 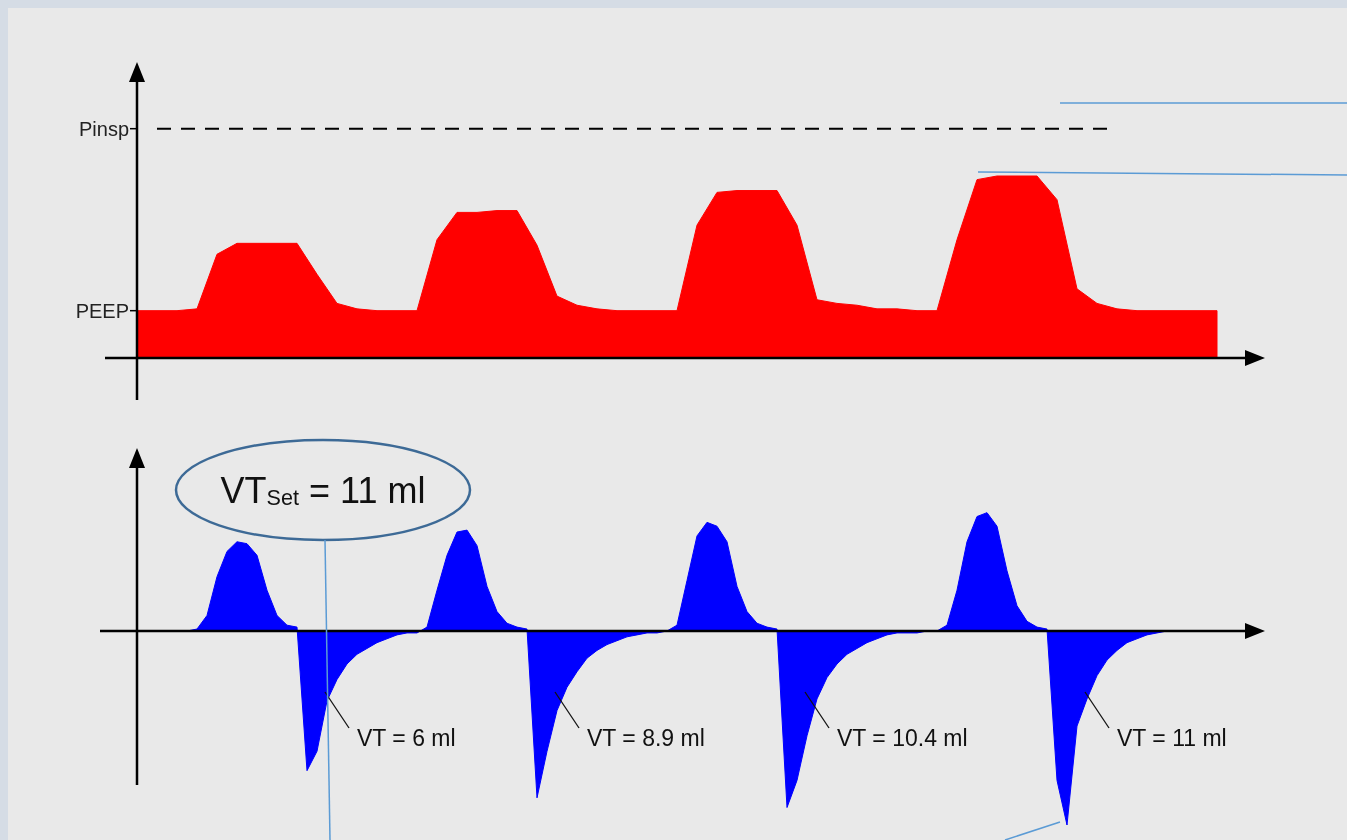 What do you see at coordinates (103, 128) in the screenshot?
I see `ref-line-label: Pinsp` at bounding box center [103, 128].